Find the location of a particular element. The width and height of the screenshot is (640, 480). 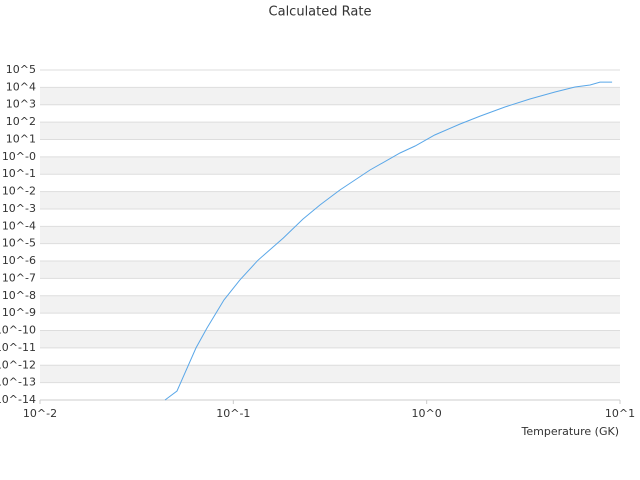

y-tick-label: 10^-4 is located at coordinates (19, 225).